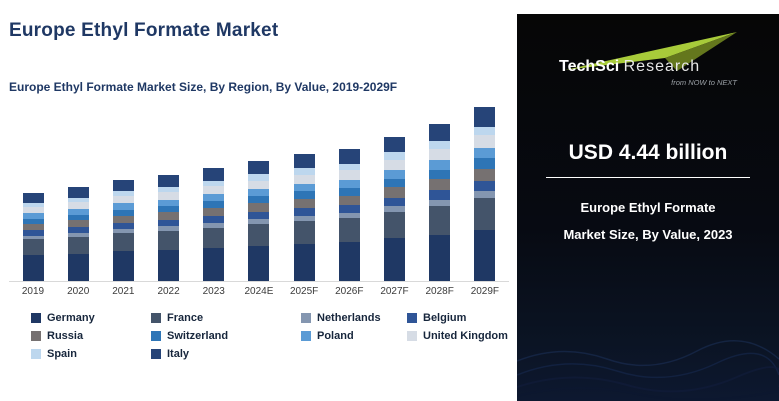 The width and height of the screenshot is (779, 401). I want to click on x-axis-label: 2027F, so click(394, 291).